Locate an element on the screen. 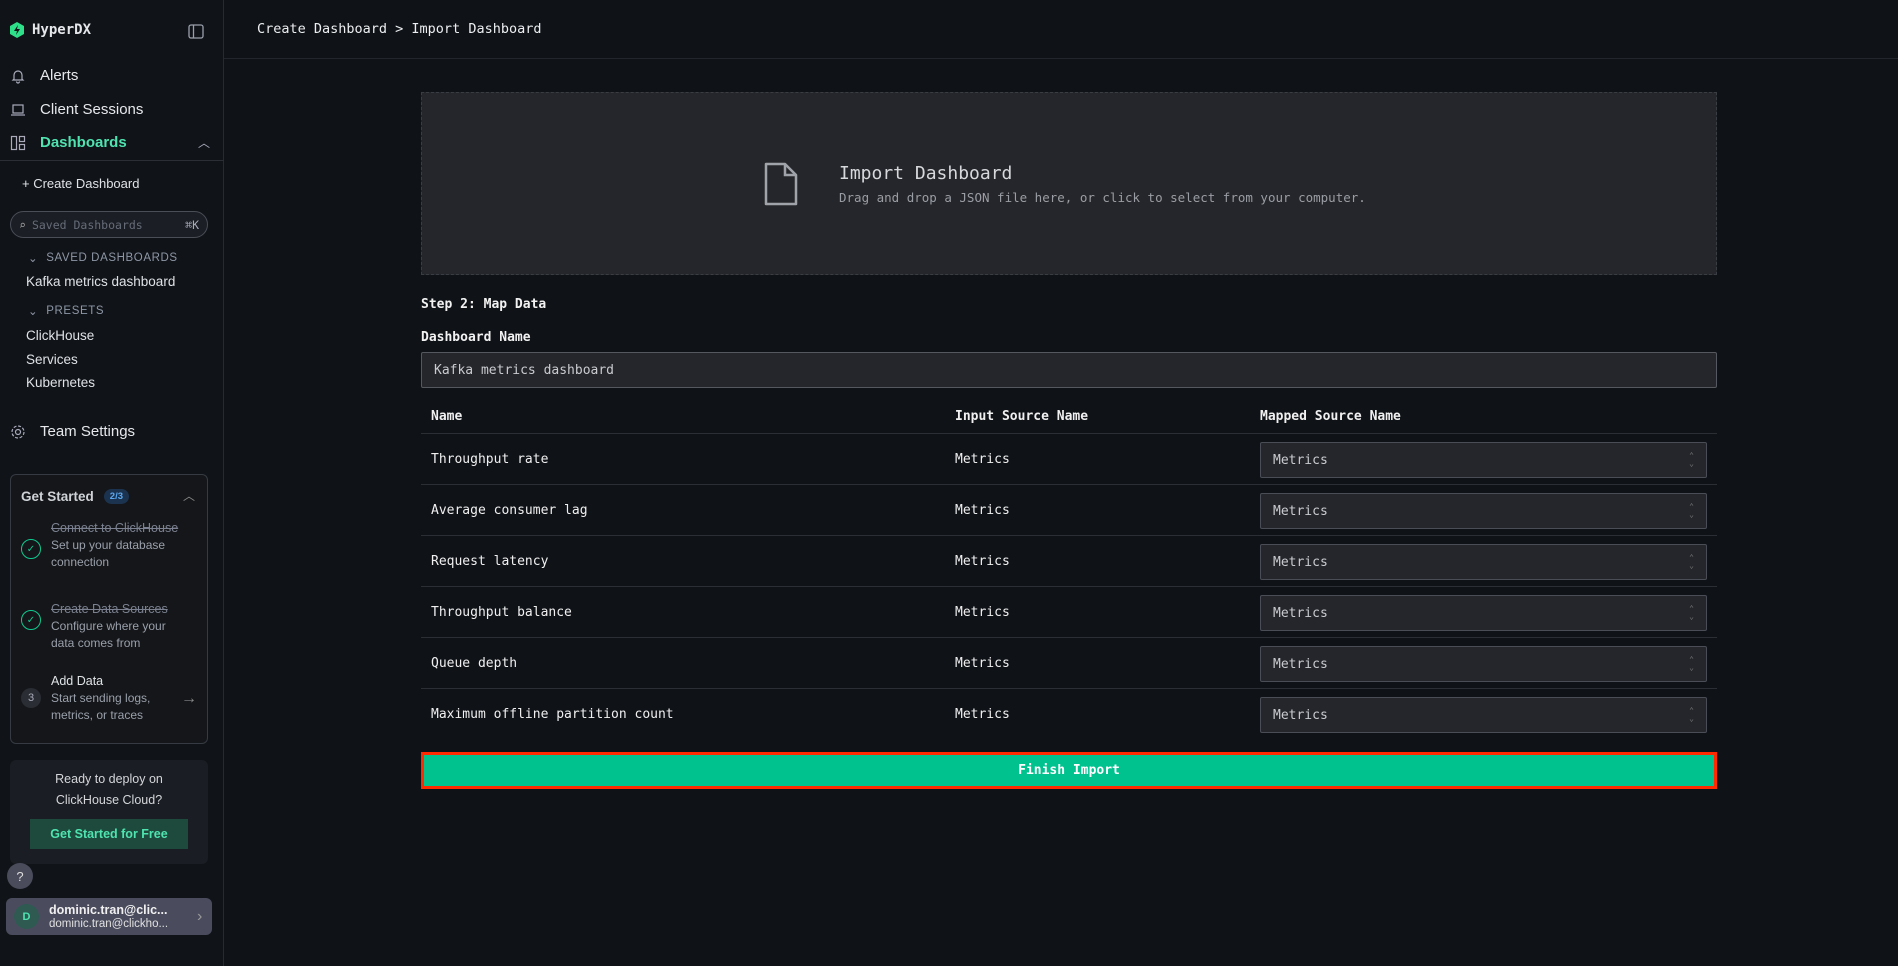 The height and width of the screenshot is (966, 1898). dashboard-name-input is located at coordinates (1069, 370).